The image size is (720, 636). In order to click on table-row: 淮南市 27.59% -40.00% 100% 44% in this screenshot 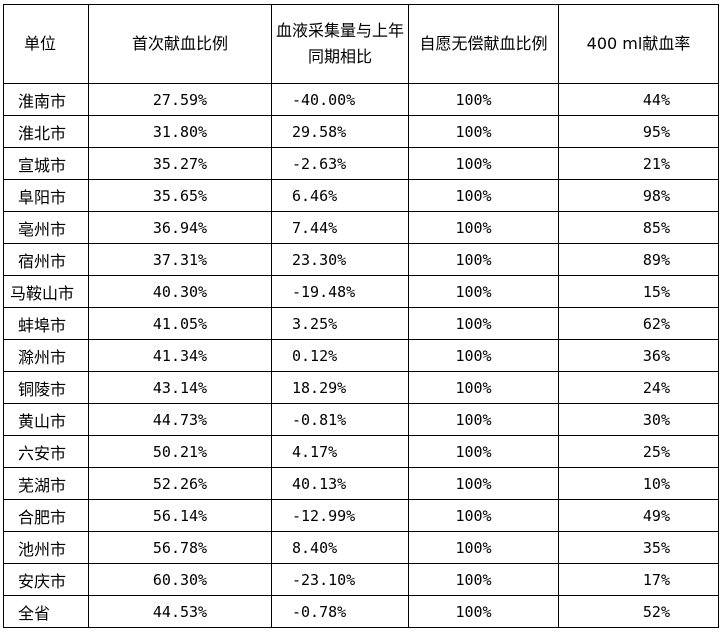, I will do `click(361, 99)`.